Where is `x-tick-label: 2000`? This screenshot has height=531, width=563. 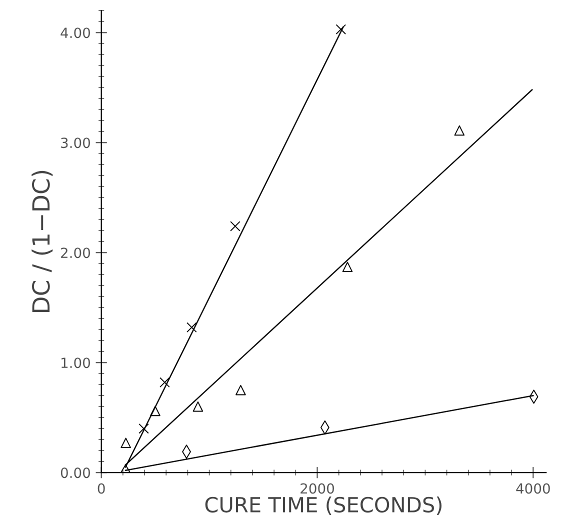 x-tick-label: 2000 is located at coordinates (317, 488).